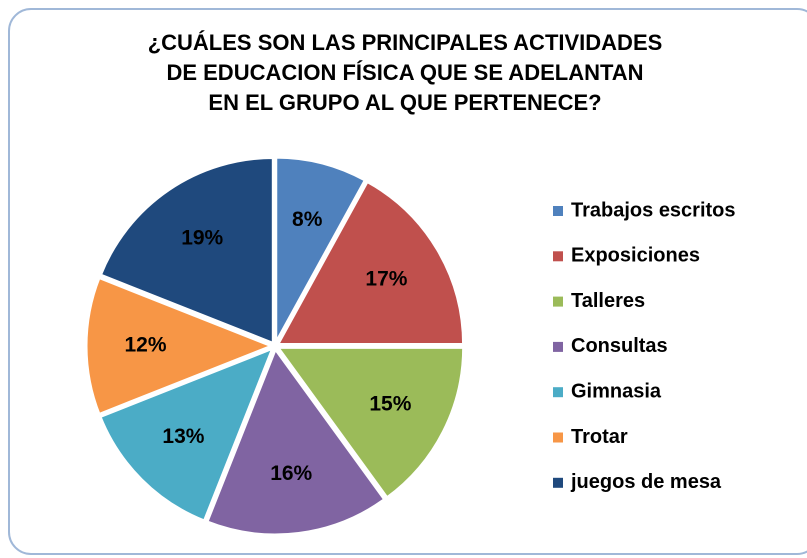 Image resolution: width=807 pixels, height=558 pixels. Describe the element at coordinates (390, 403) in the screenshot. I see `data-label: 15%` at that location.